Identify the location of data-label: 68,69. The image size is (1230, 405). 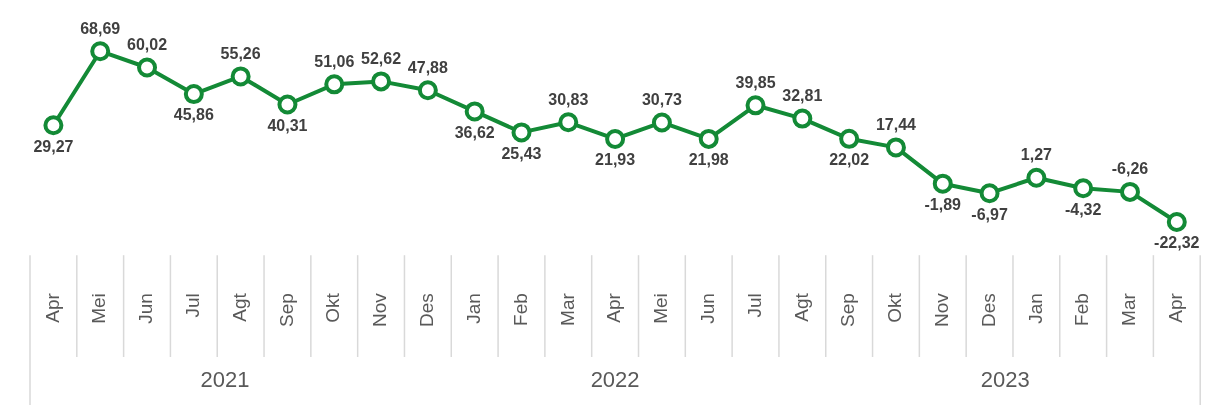
(100, 28).